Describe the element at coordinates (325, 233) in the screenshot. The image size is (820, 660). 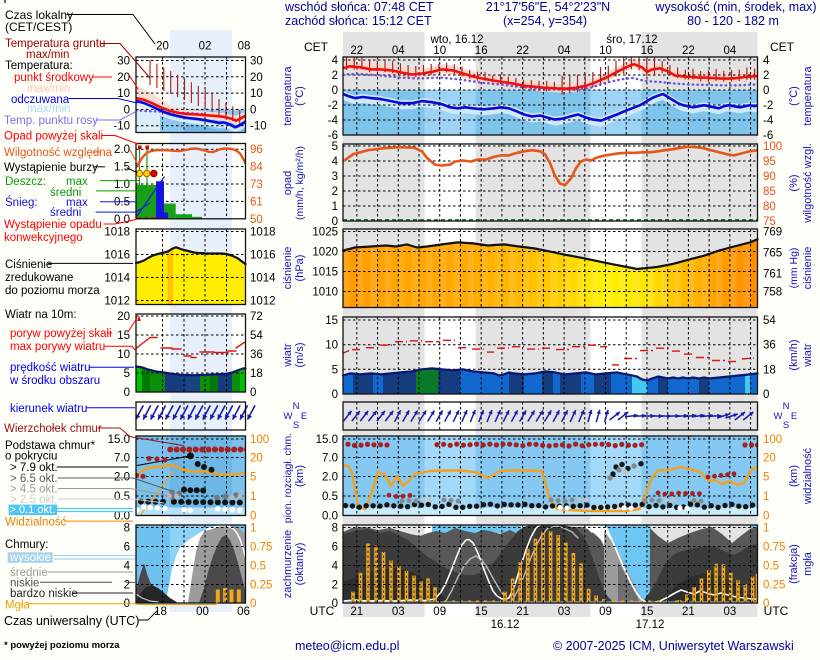
I see `svg-text: 1025` at that location.